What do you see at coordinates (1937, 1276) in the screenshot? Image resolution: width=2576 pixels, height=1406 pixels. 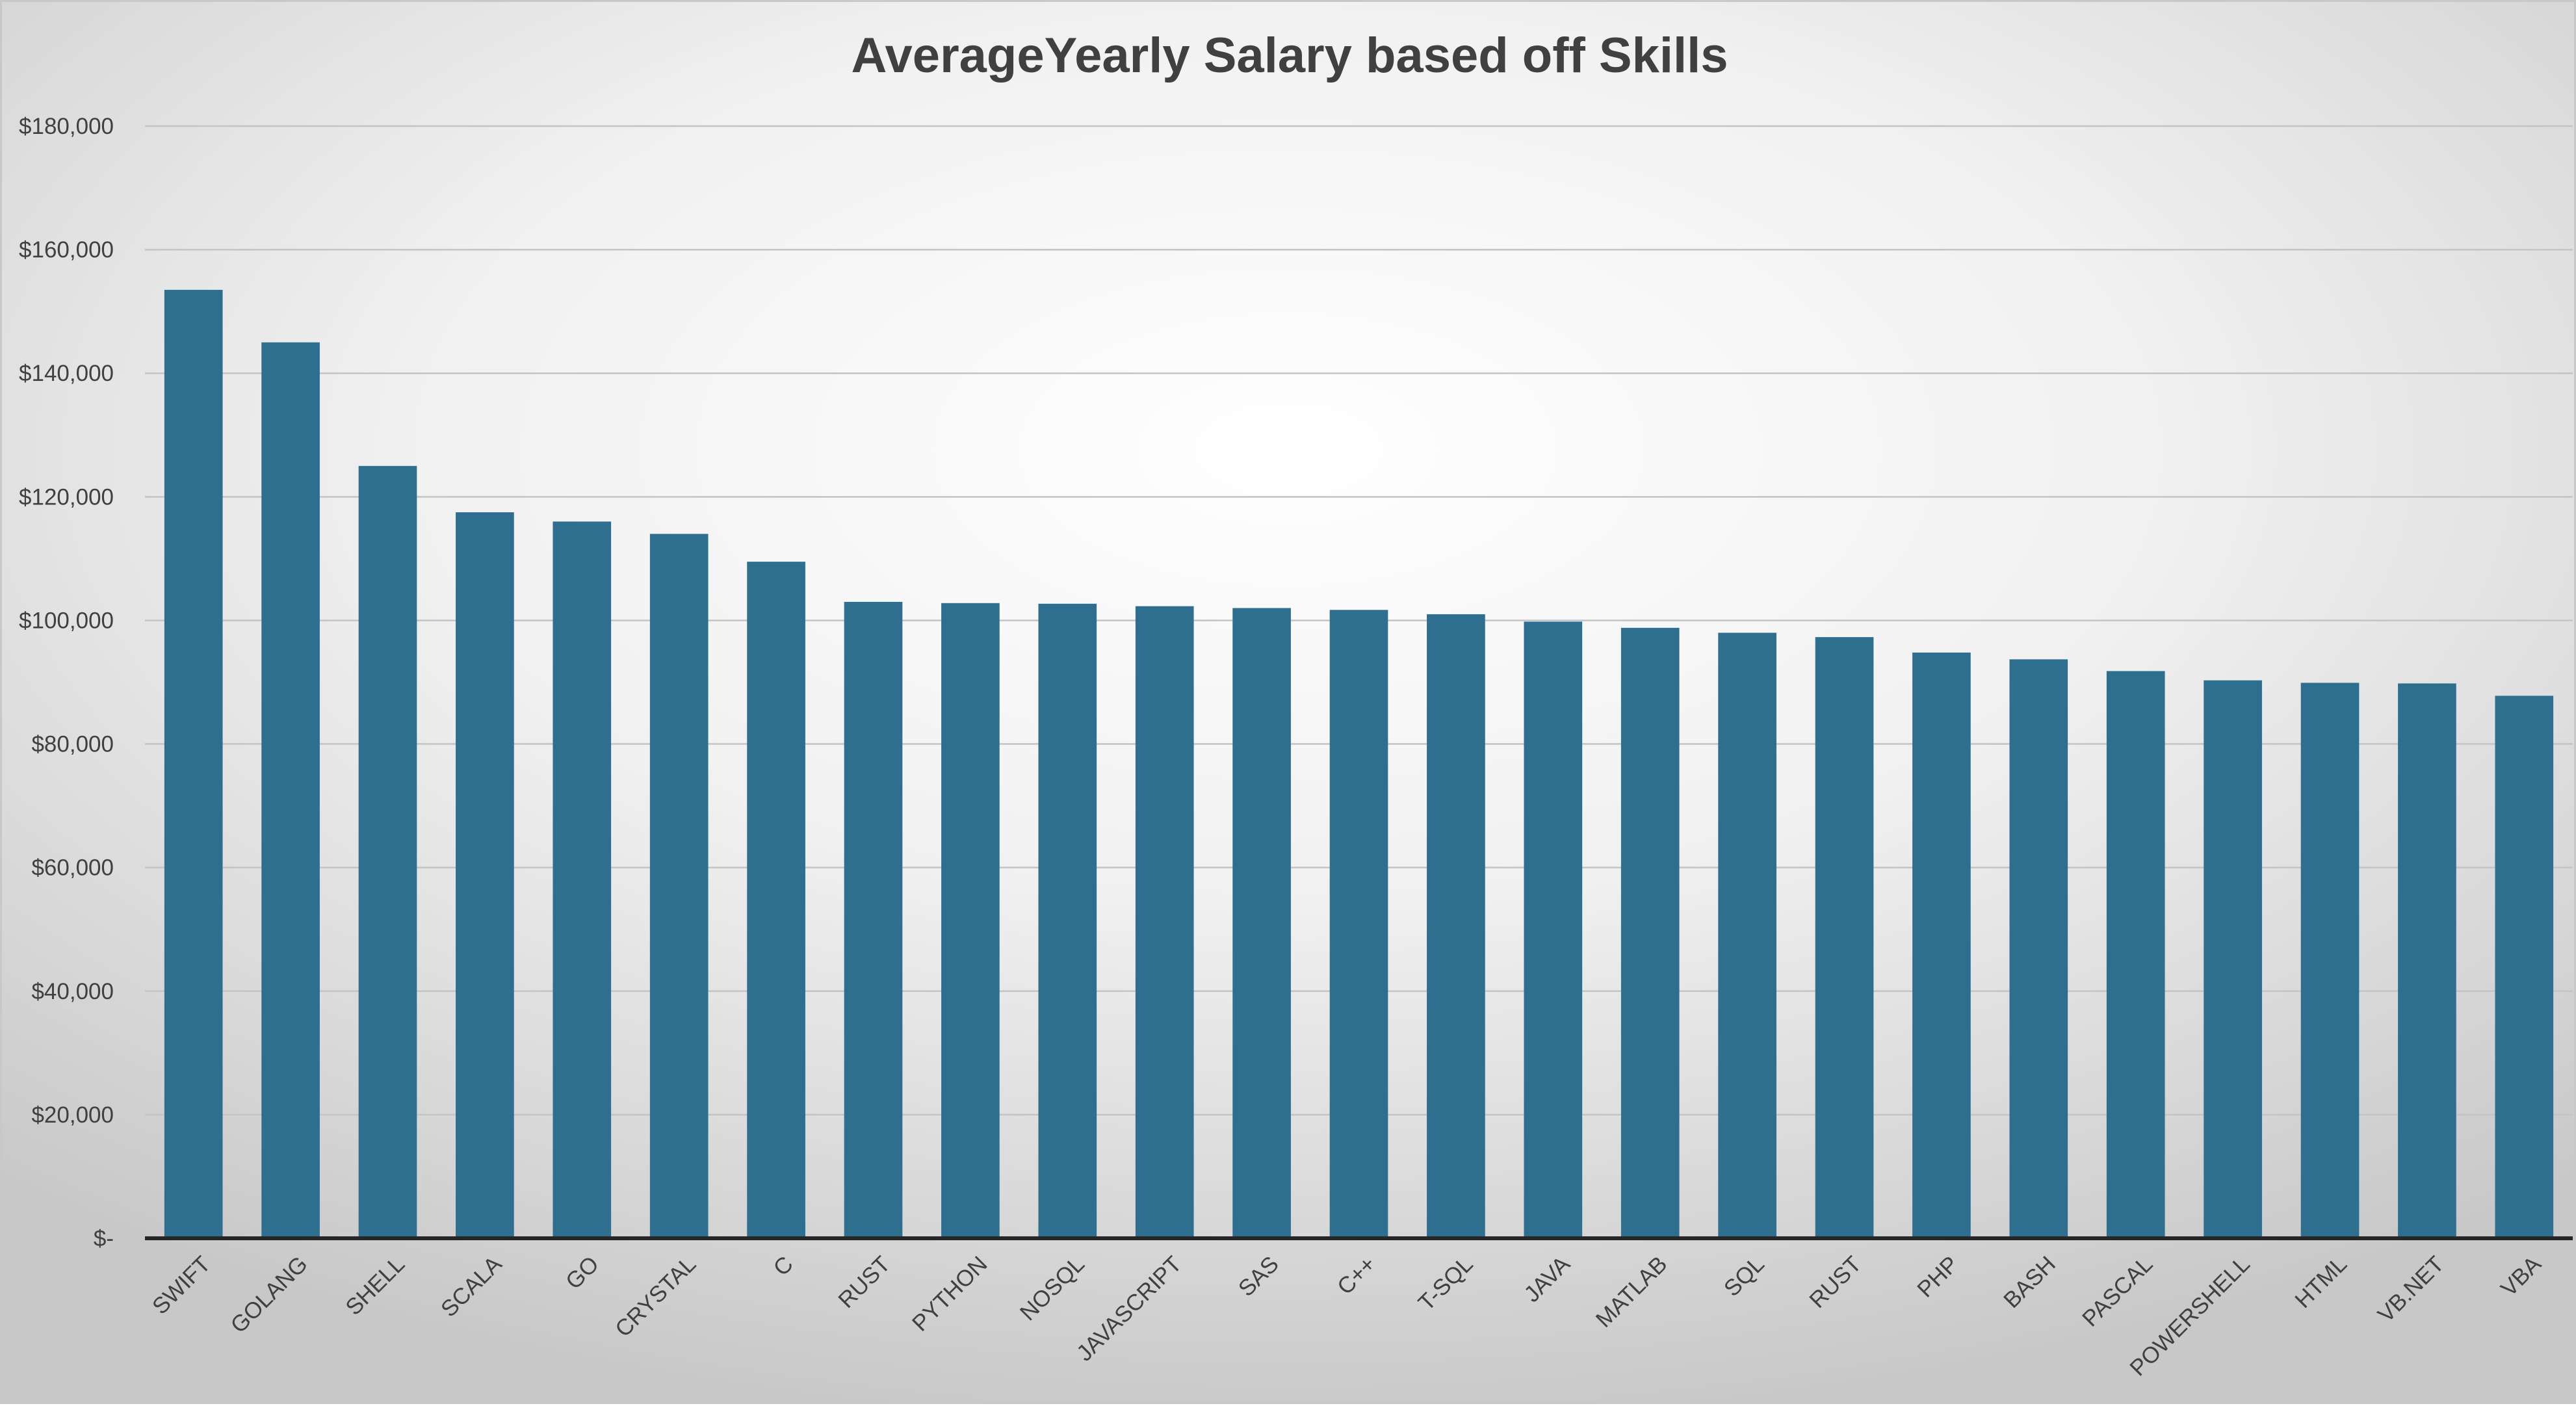 I see `x-tick-label: PHP` at bounding box center [1937, 1276].